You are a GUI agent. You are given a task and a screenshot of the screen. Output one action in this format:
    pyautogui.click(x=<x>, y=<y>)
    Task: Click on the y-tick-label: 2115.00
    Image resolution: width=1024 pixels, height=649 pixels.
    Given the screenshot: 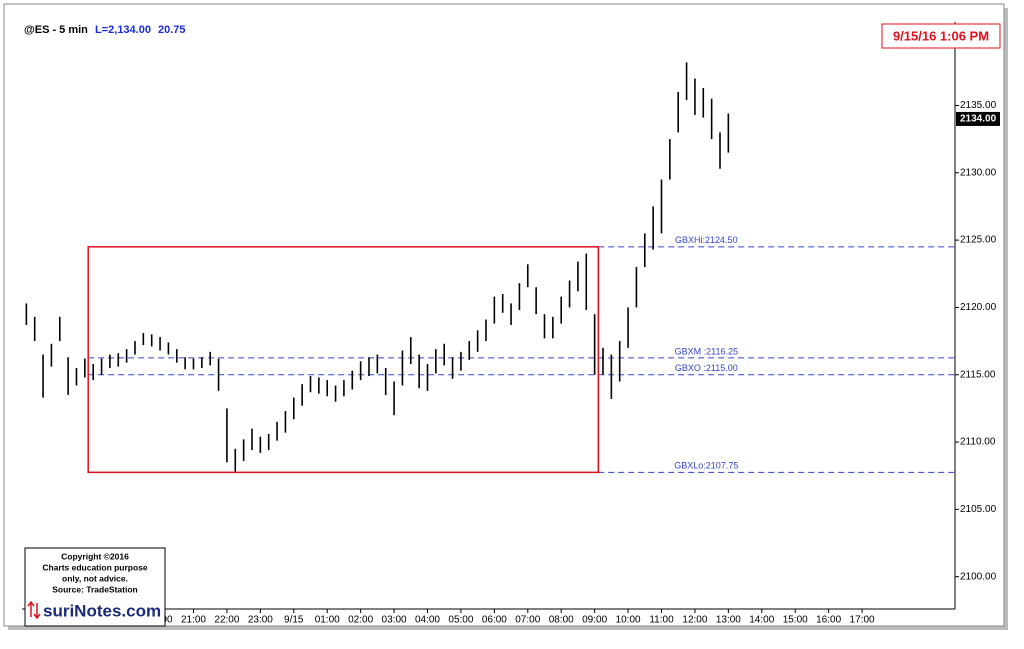 What is the action you would take?
    pyautogui.click(x=978, y=374)
    